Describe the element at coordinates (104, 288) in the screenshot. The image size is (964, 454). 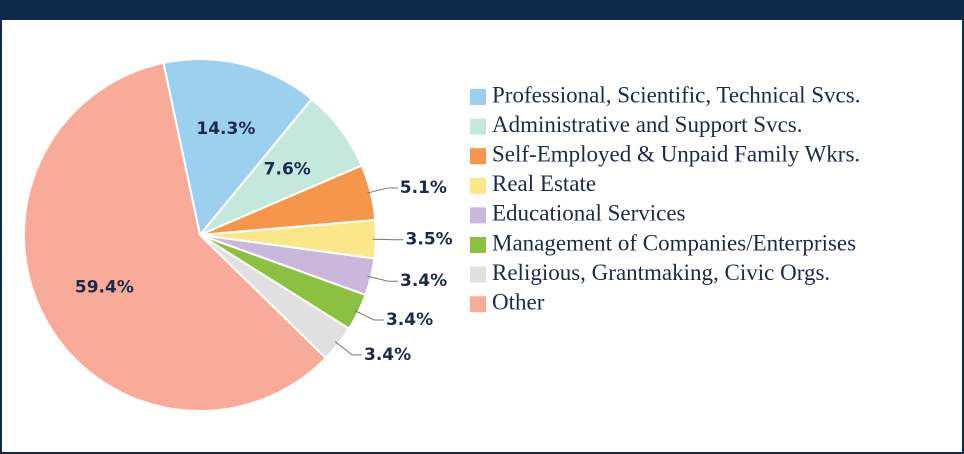
I see `value-label: 59.4%` at that location.